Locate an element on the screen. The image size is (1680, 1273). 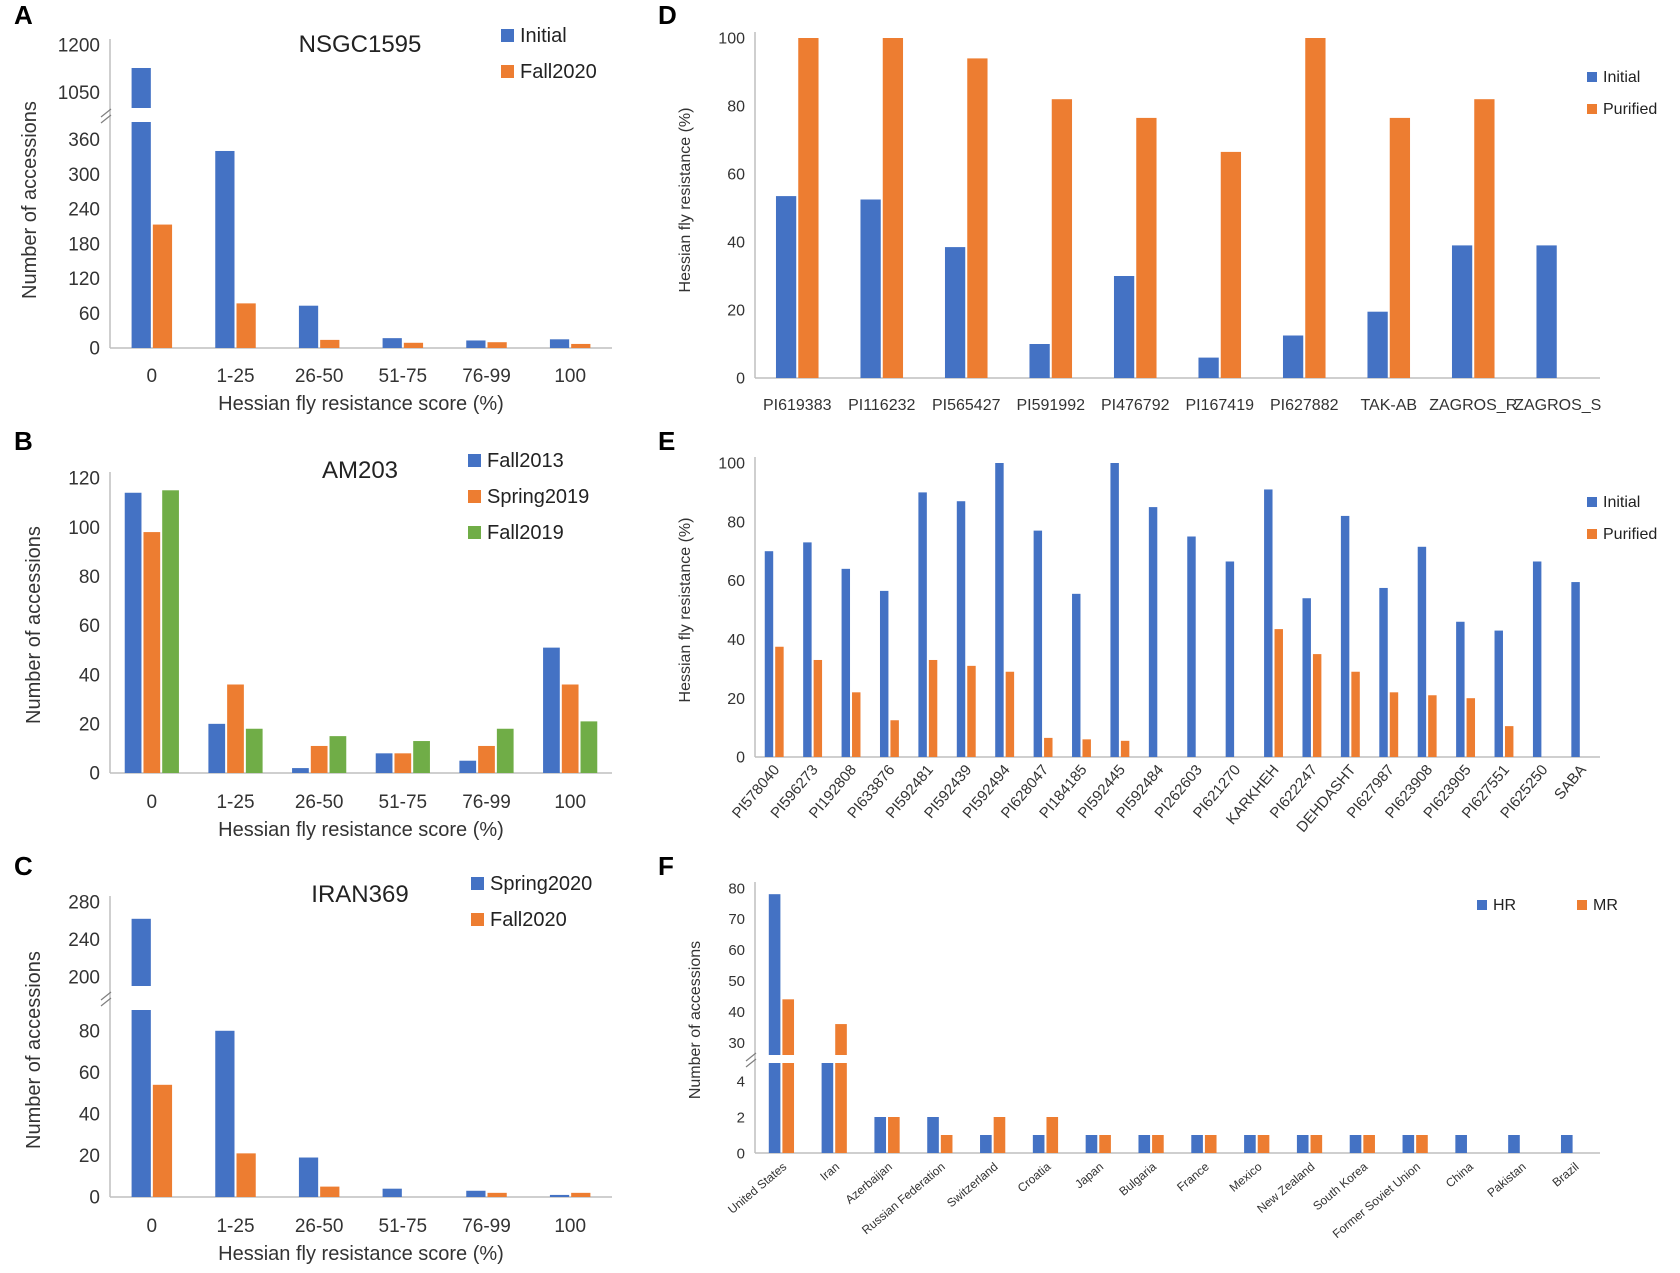
y-tick-label: 20 is located at coordinates (736, 699).